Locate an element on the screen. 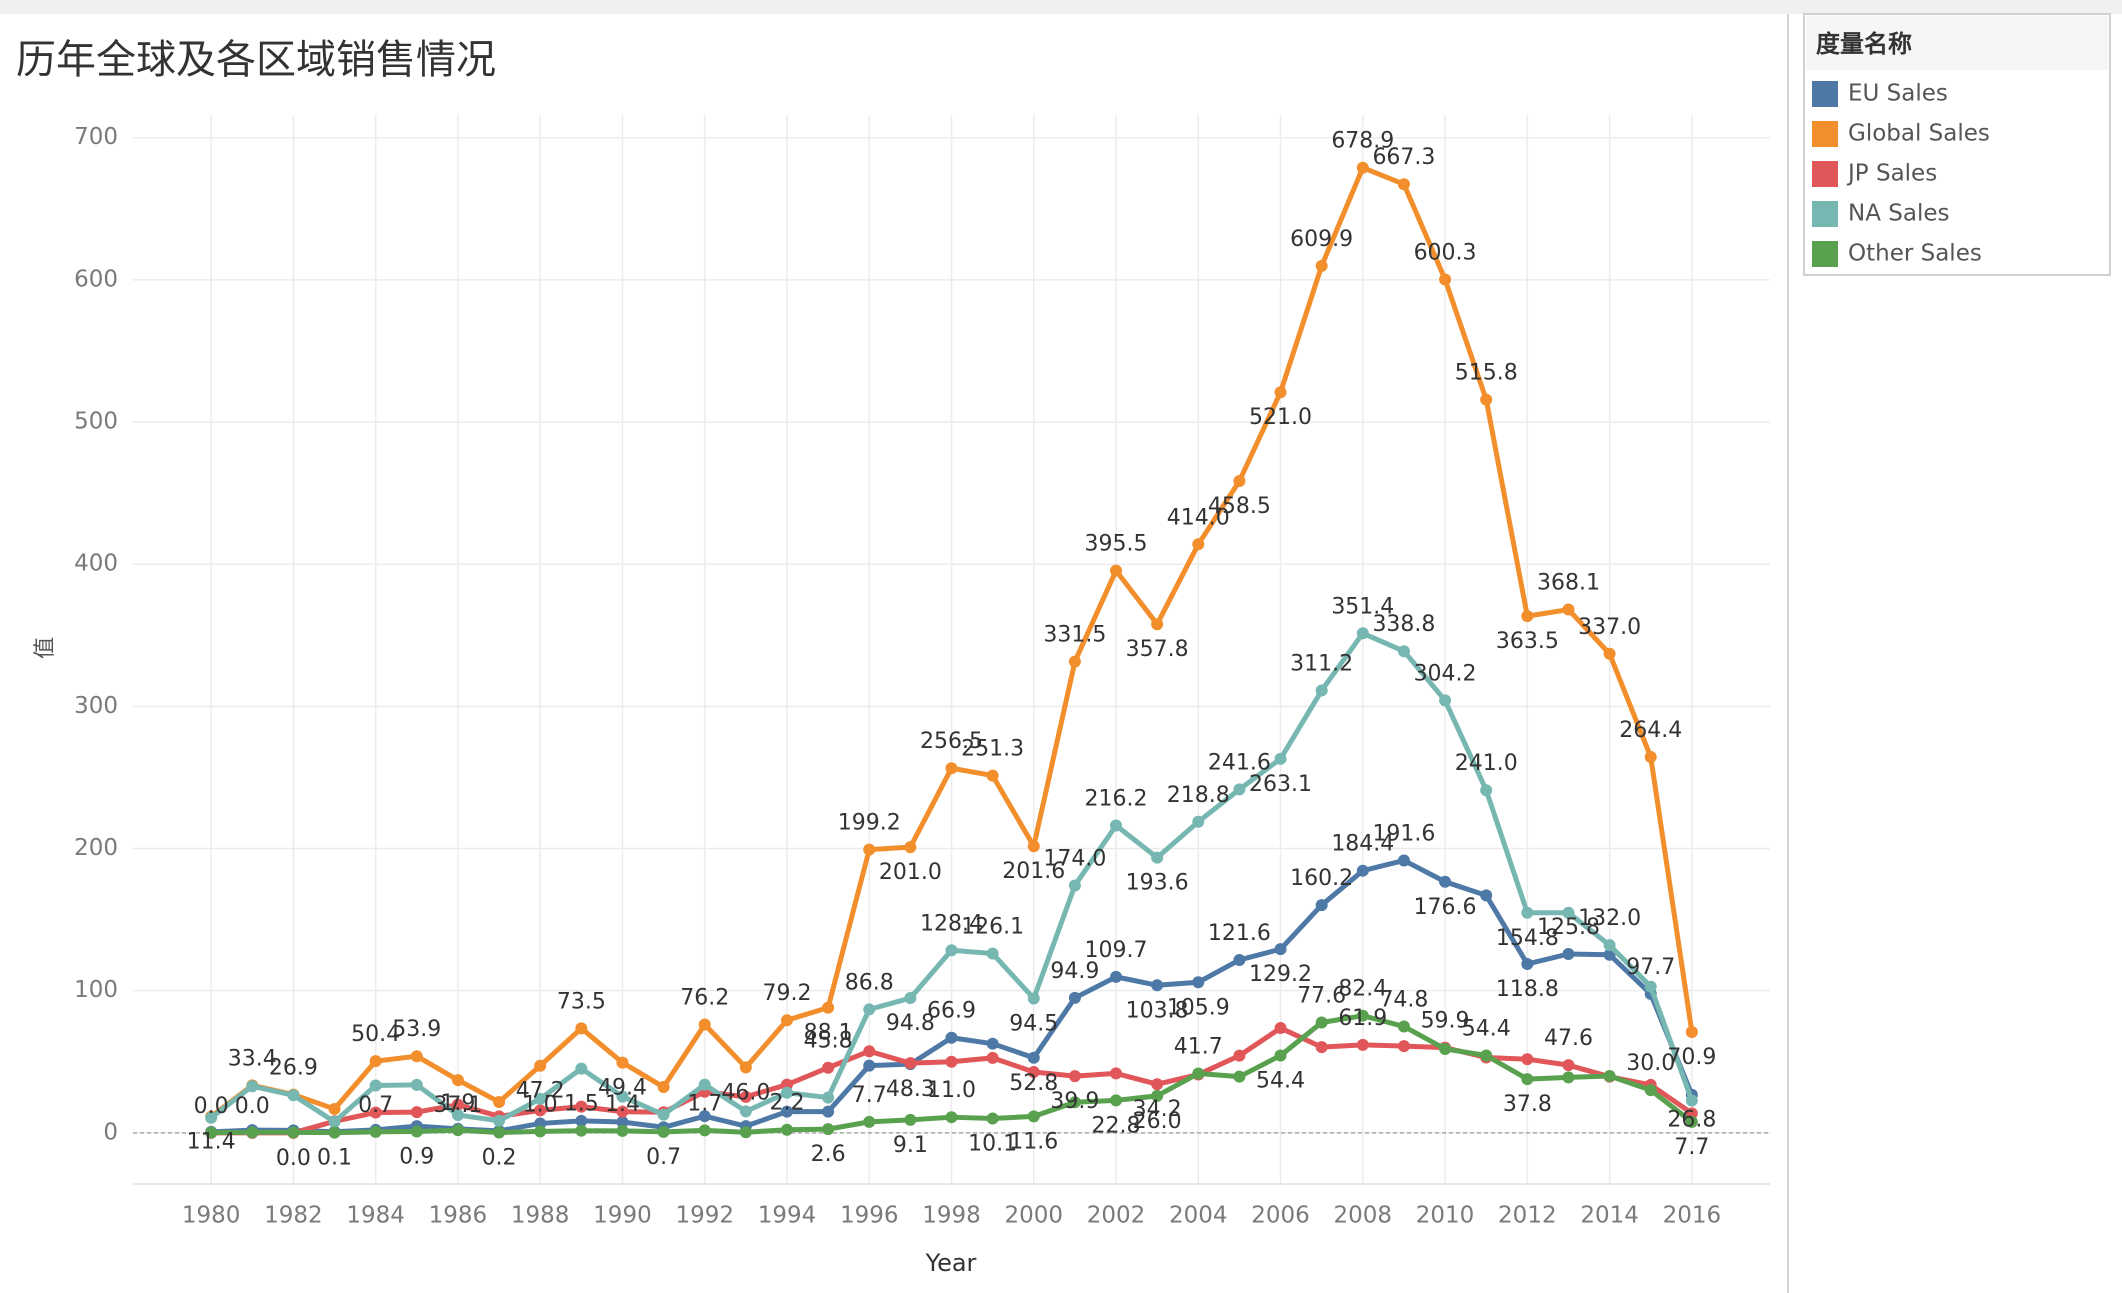  data-label: 47.2 is located at coordinates (540, 1091).